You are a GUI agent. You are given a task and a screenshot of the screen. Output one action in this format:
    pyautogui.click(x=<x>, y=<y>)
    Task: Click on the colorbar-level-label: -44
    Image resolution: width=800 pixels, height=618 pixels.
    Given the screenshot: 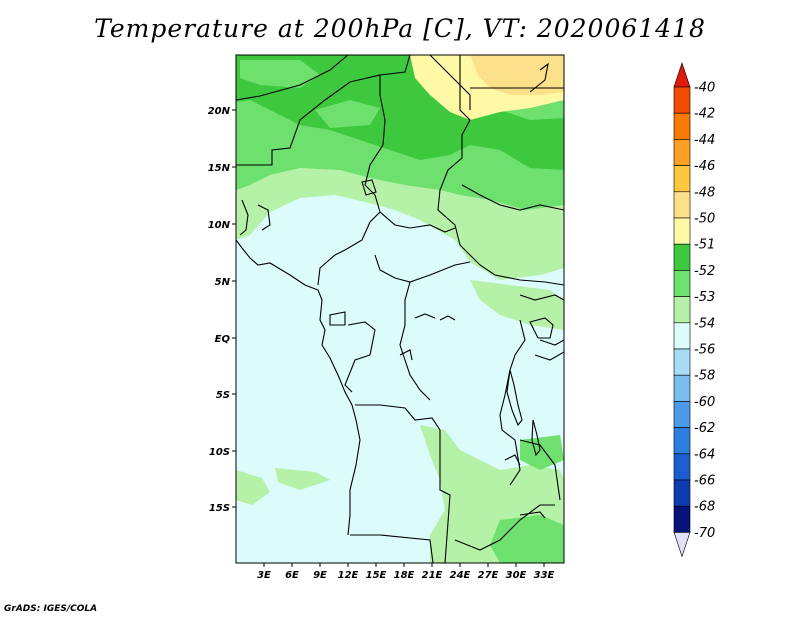 What is the action you would take?
    pyautogui.click(x=704, y=140)
    